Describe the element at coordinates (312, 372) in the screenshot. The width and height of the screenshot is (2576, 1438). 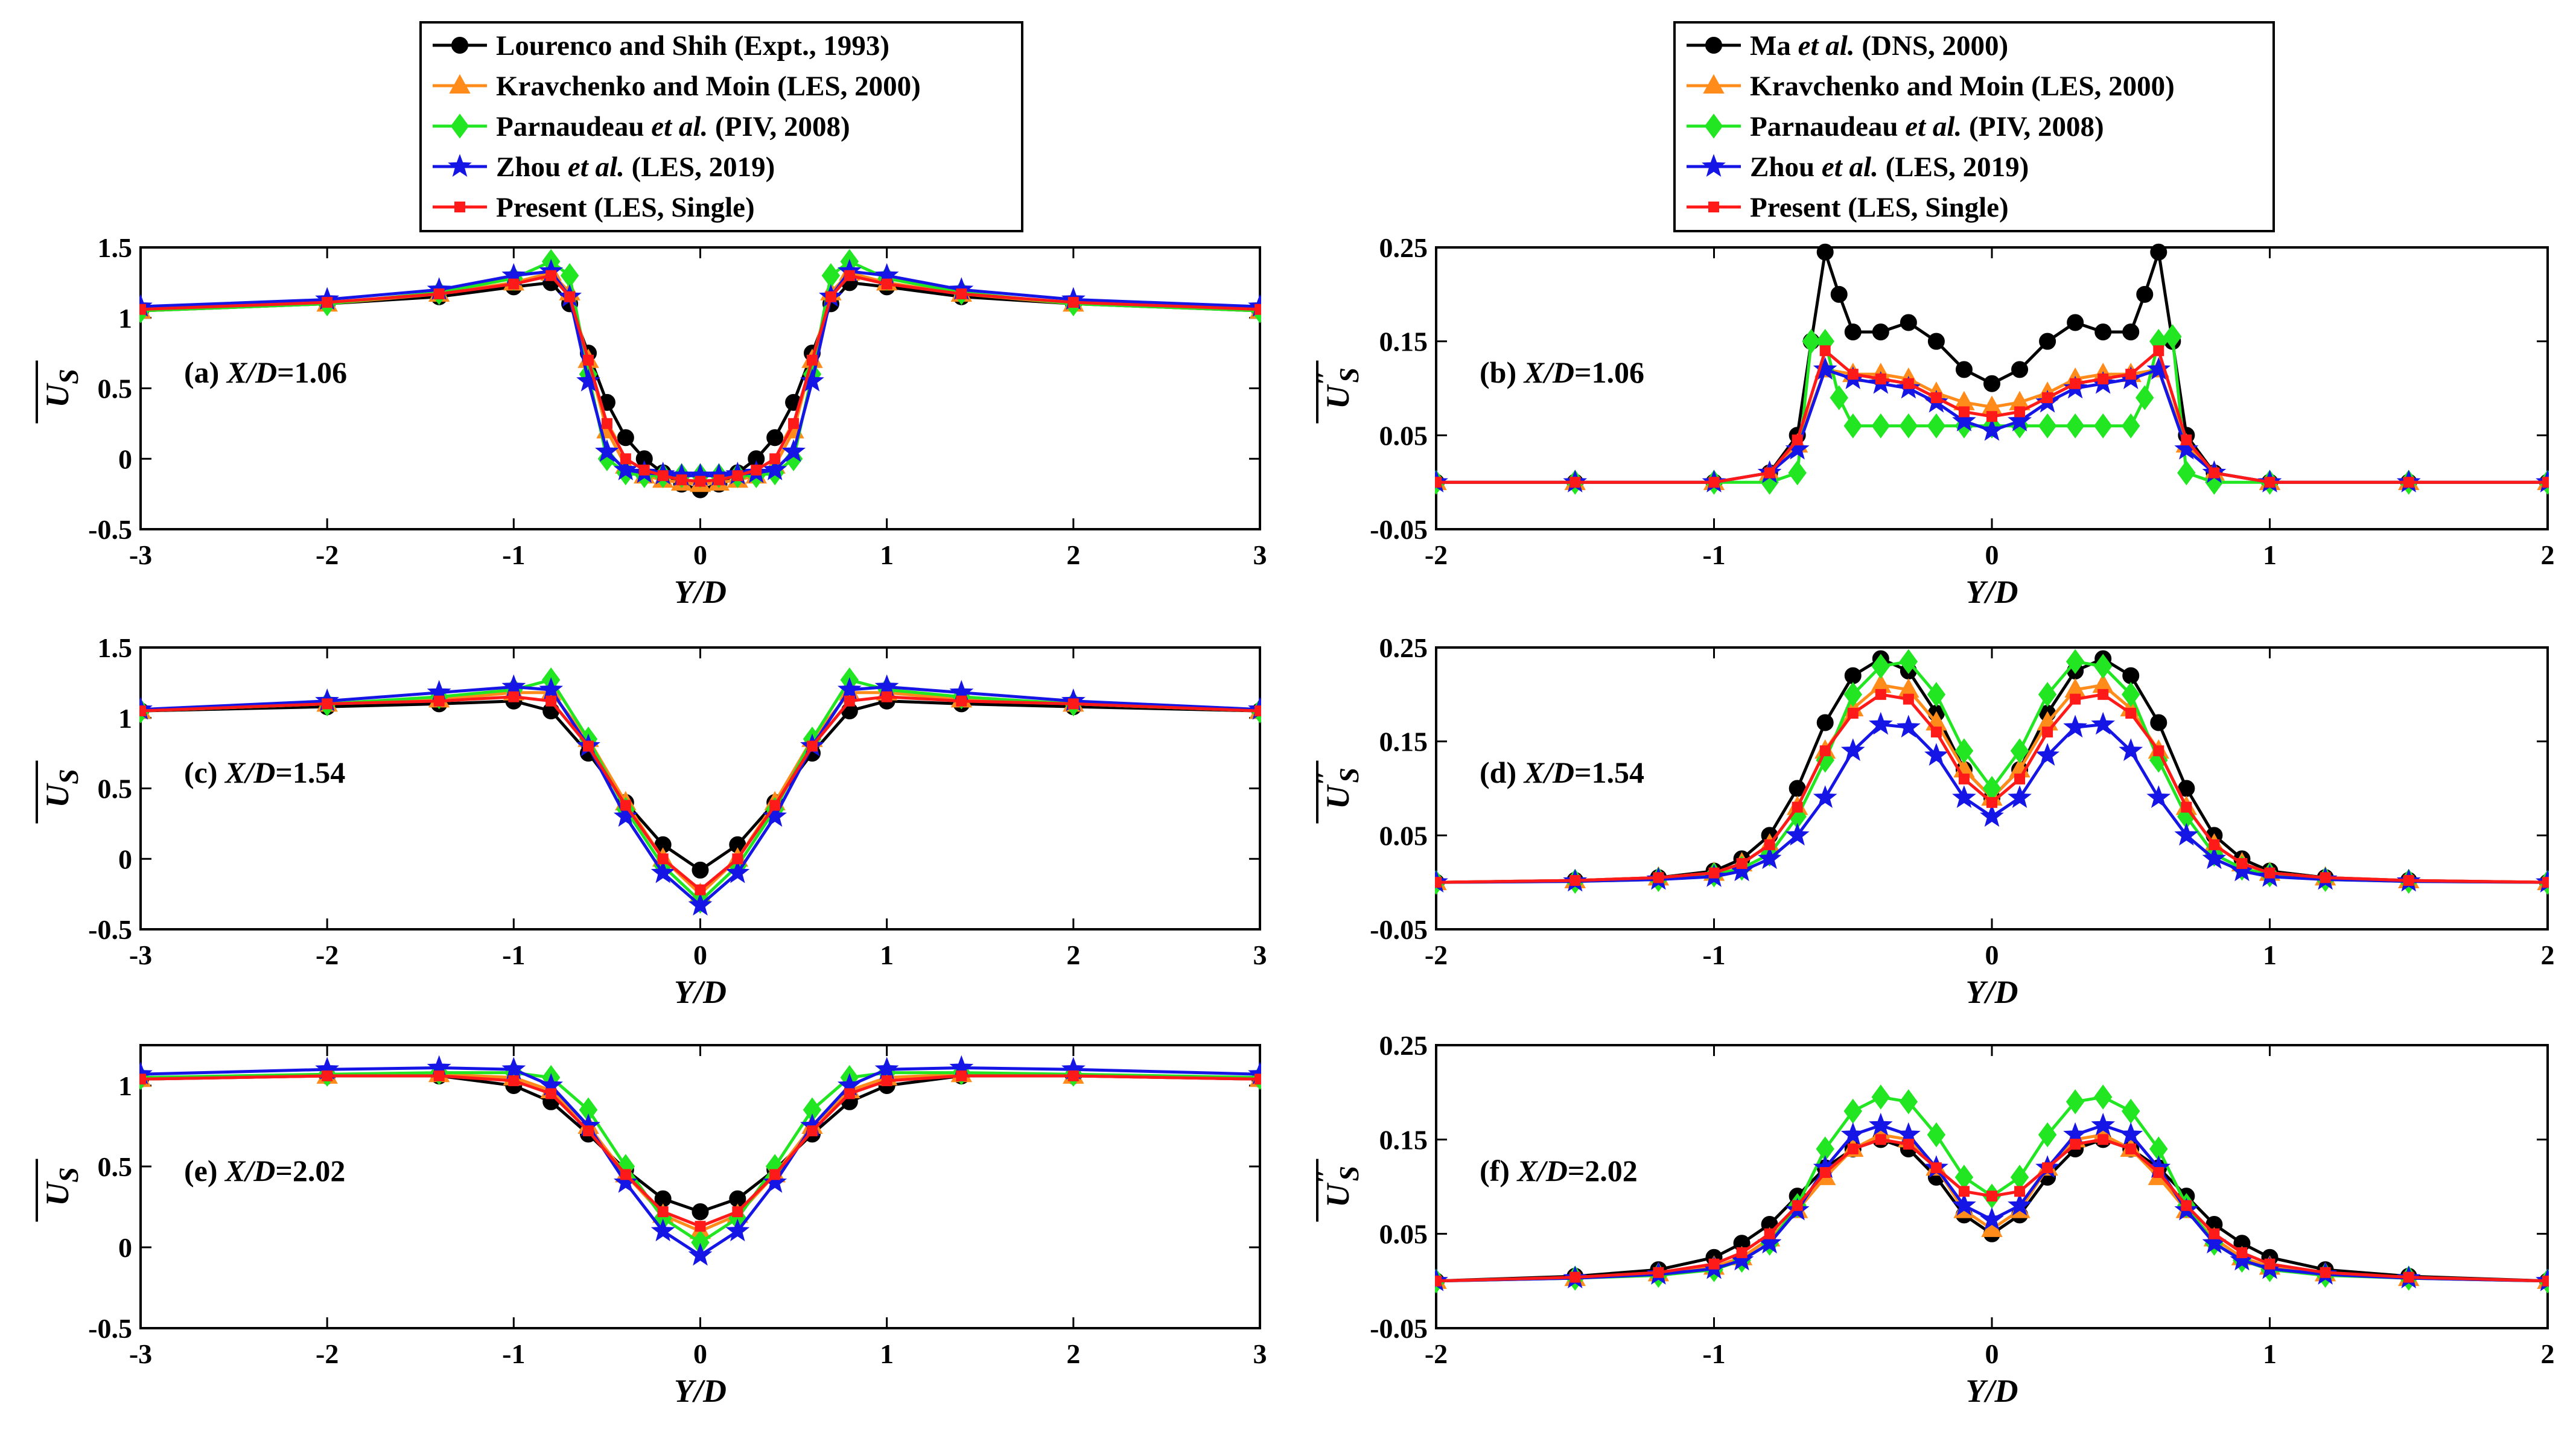
I see `text-part: =1.06` at that location.